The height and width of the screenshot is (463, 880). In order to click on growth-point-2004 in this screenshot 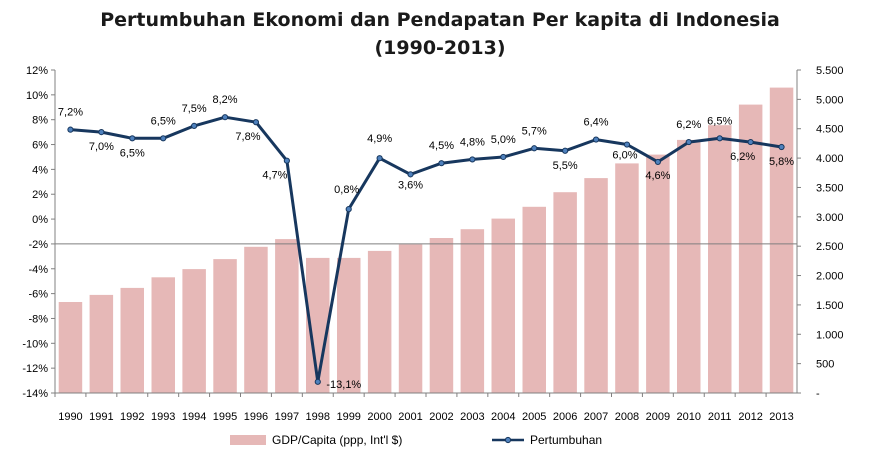, I will do `click(503, 157)`.